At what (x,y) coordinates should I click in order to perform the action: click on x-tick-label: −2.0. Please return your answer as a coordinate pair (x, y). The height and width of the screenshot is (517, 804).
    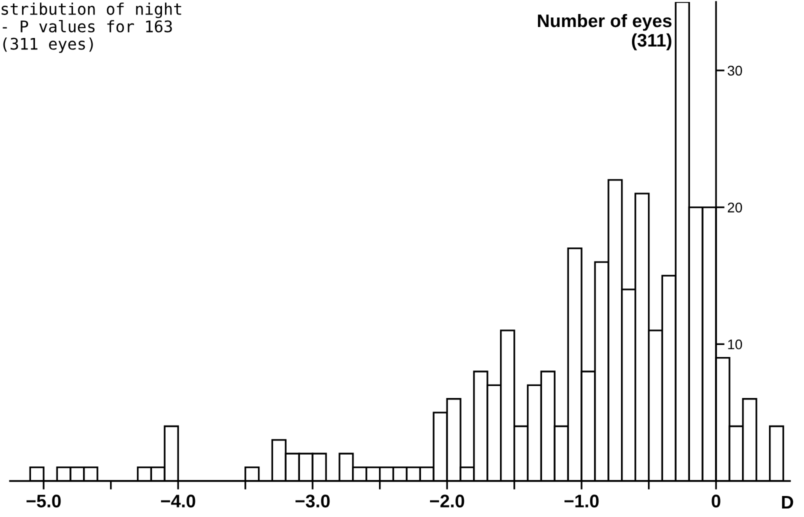
    Looking at the image, I should click on (447, 501).